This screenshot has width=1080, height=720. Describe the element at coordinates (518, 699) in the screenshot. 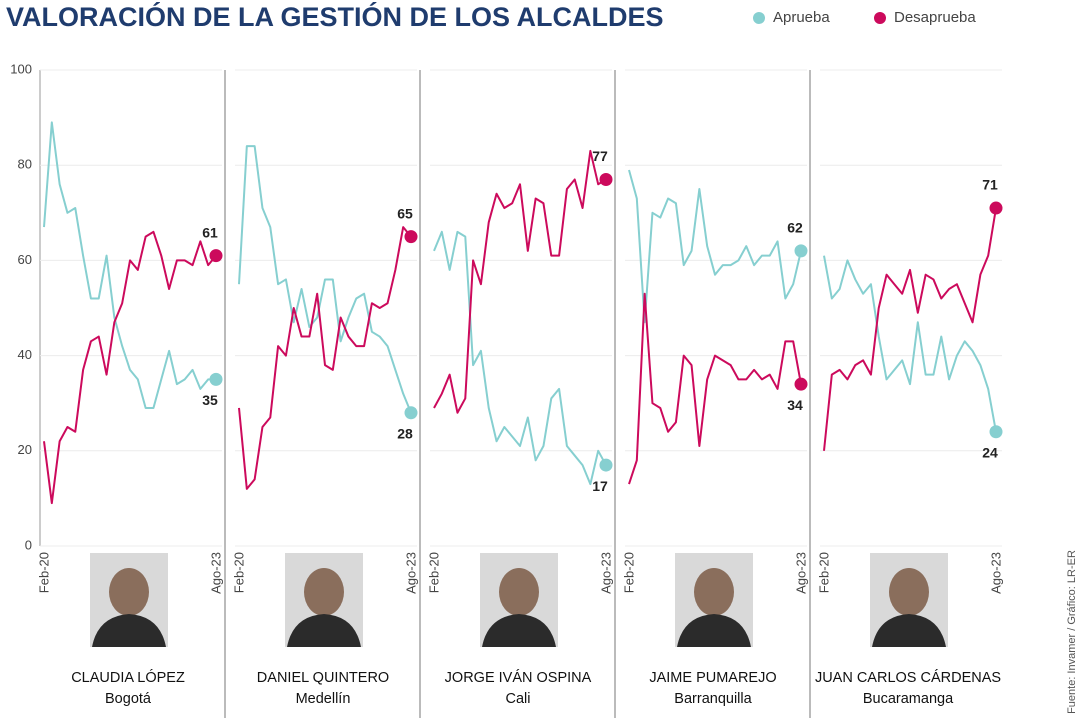

I see `mayor-city: Cali` at that location.